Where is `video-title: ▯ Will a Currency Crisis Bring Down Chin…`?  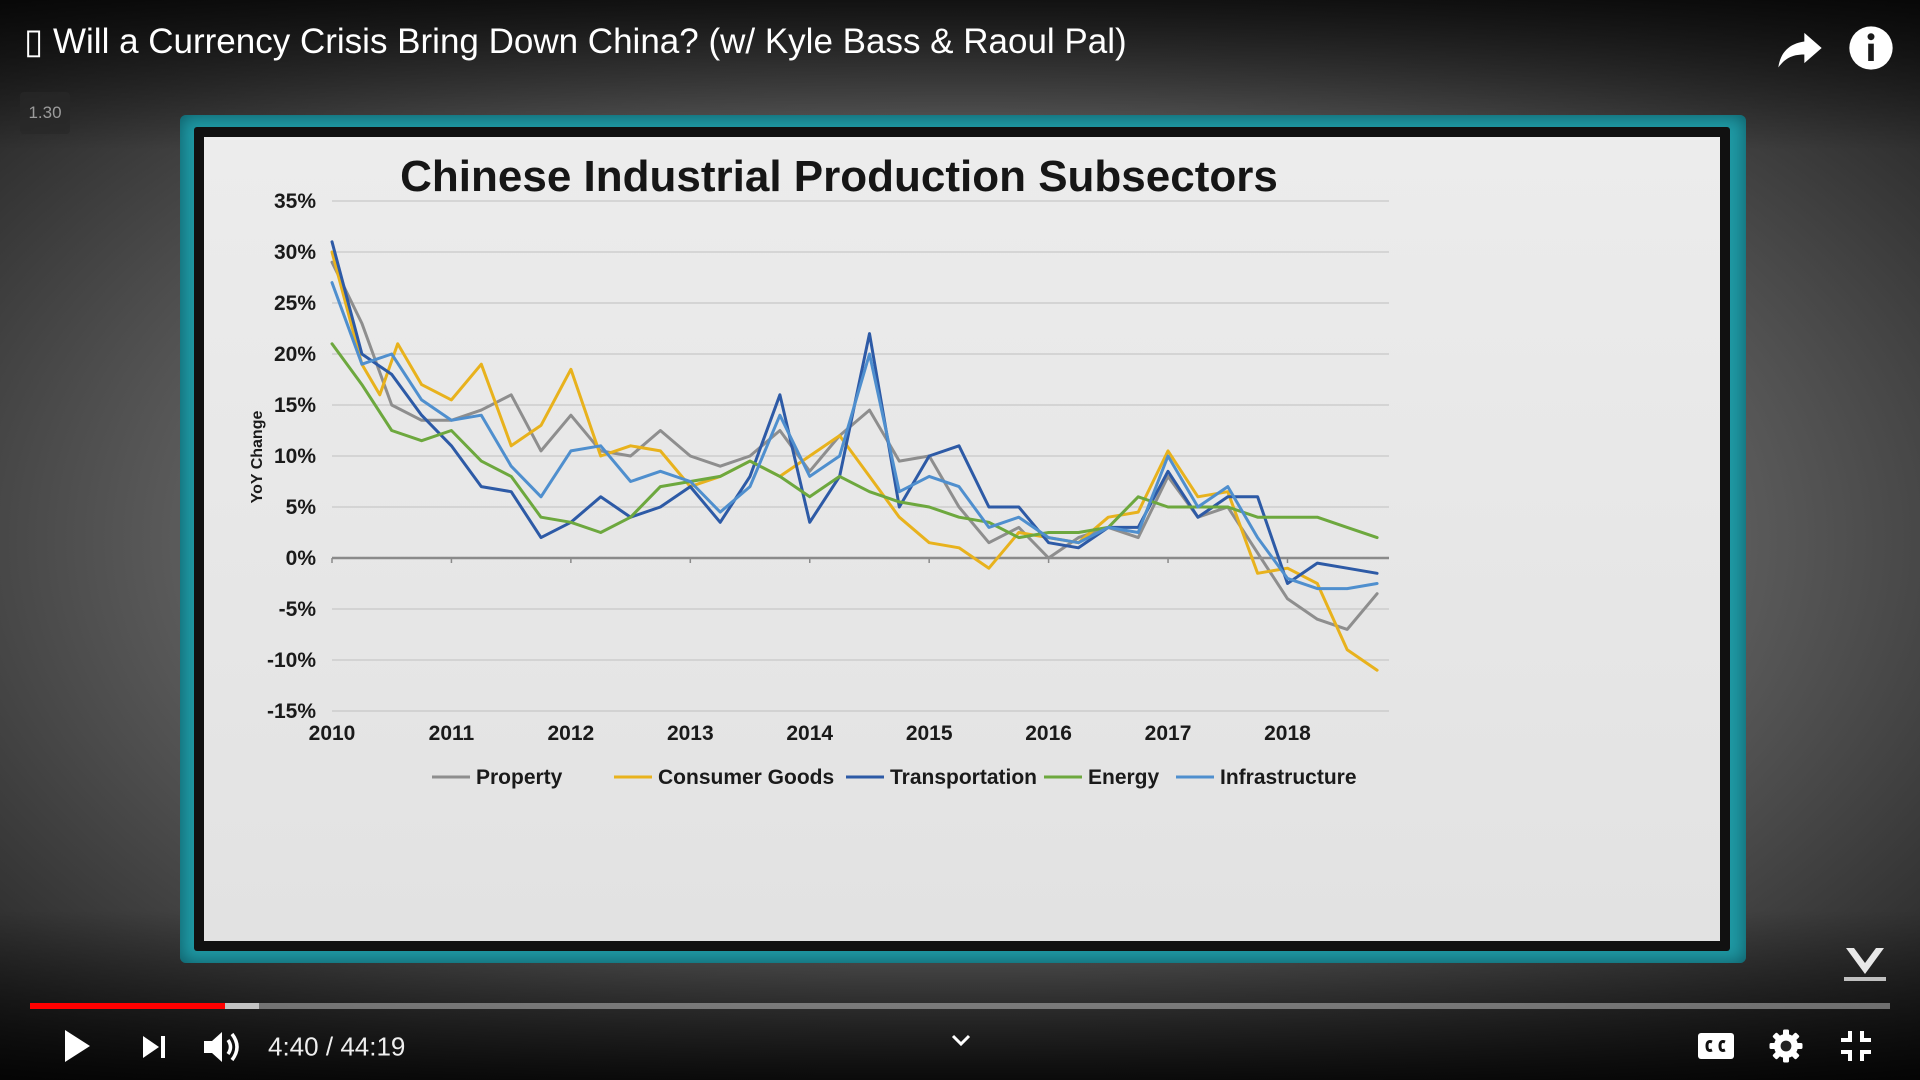 video-title: ▯ Will a Currency Crisis Bring Down Chin… is located at coordinates (575, 41).